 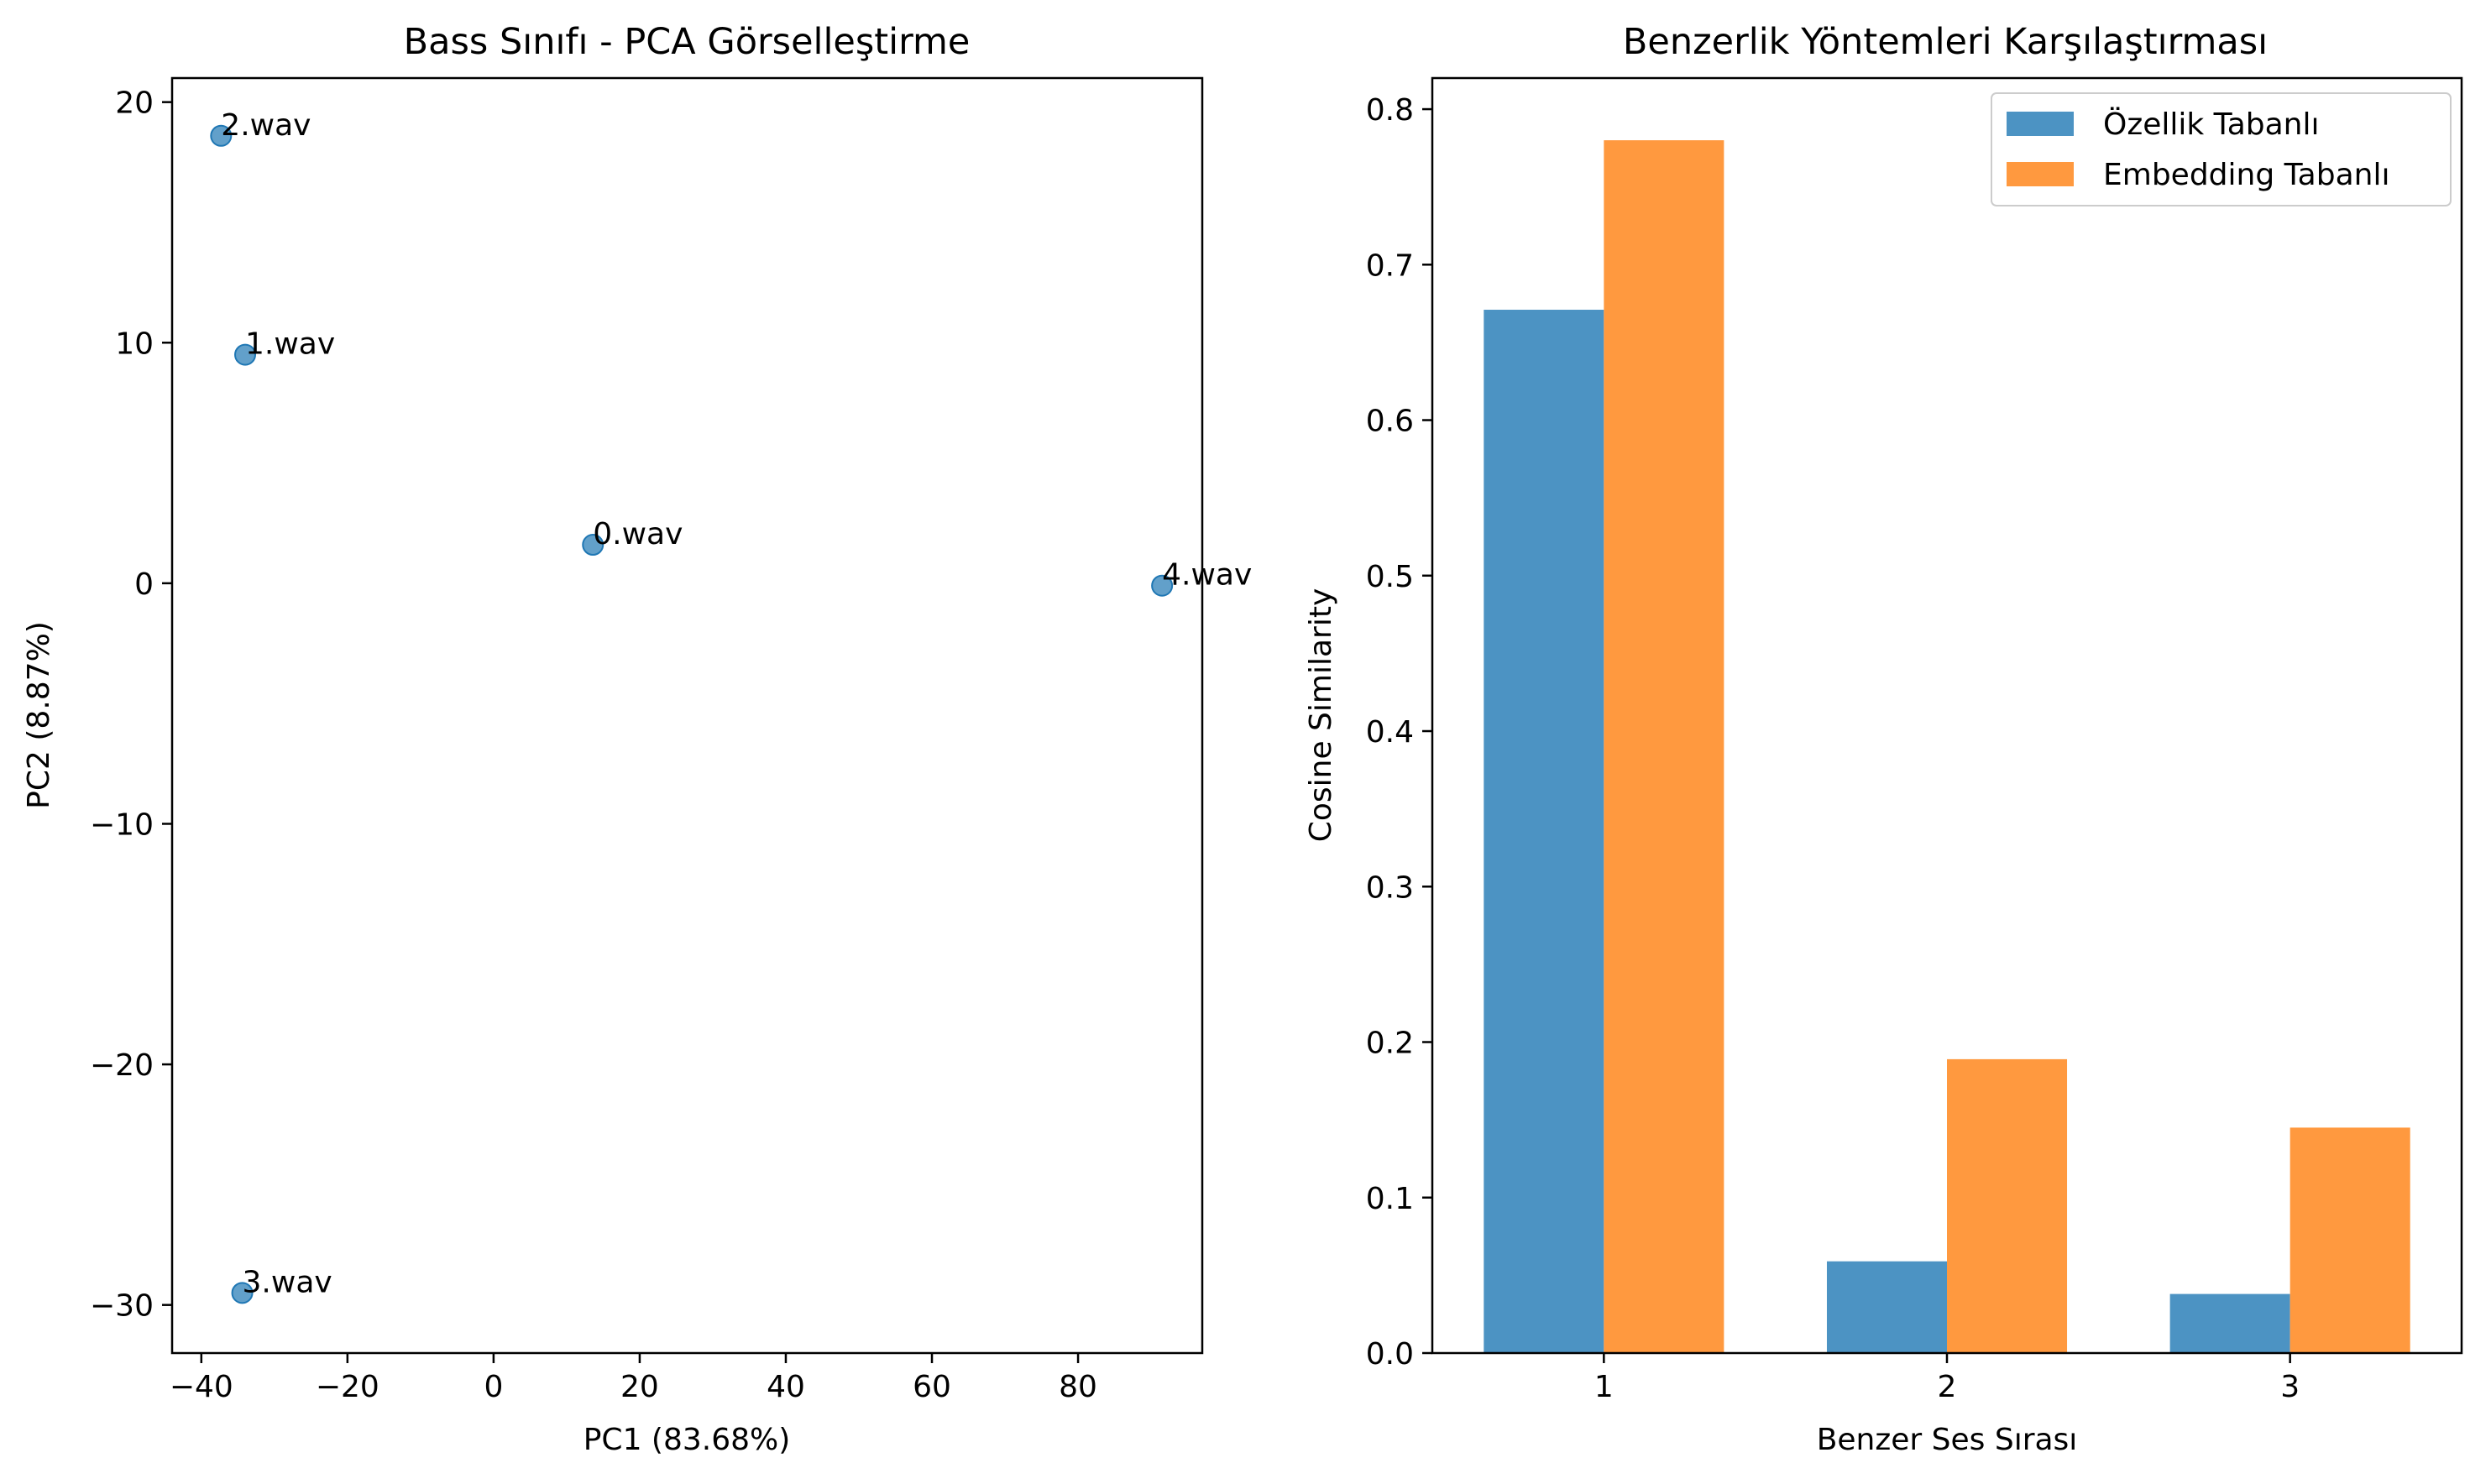 What do you see at coordinates (932, 1387) in the screenshot?
I see `pca-x-tick-label: 60` at bounding box center [932, 1387].